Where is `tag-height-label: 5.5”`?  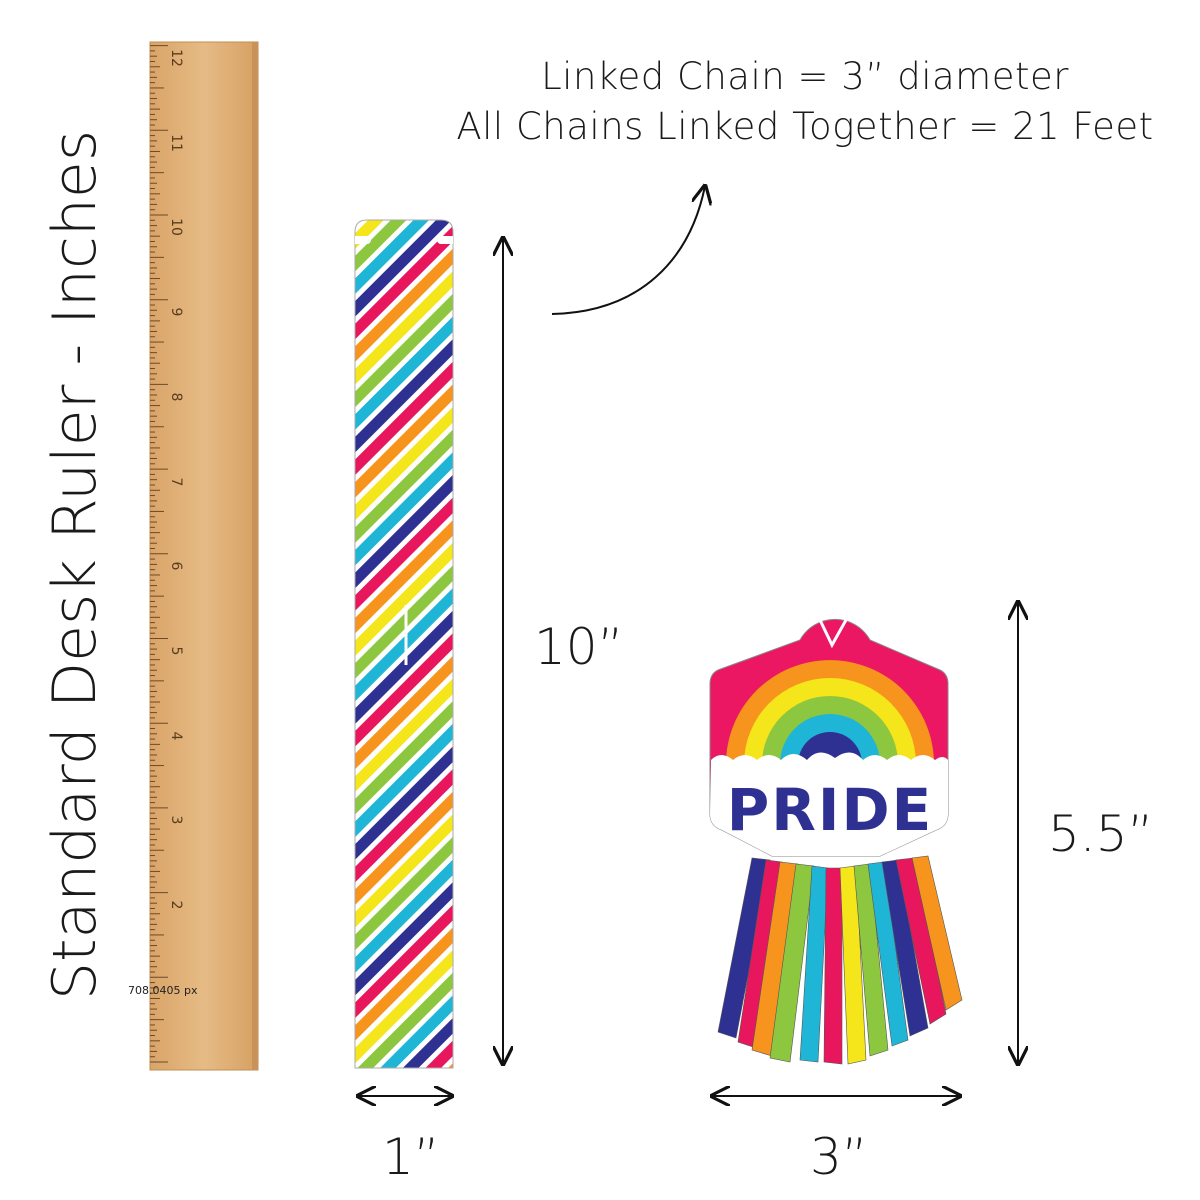 tag-height-label: 5.5” is located at coordinates (1101, 834).